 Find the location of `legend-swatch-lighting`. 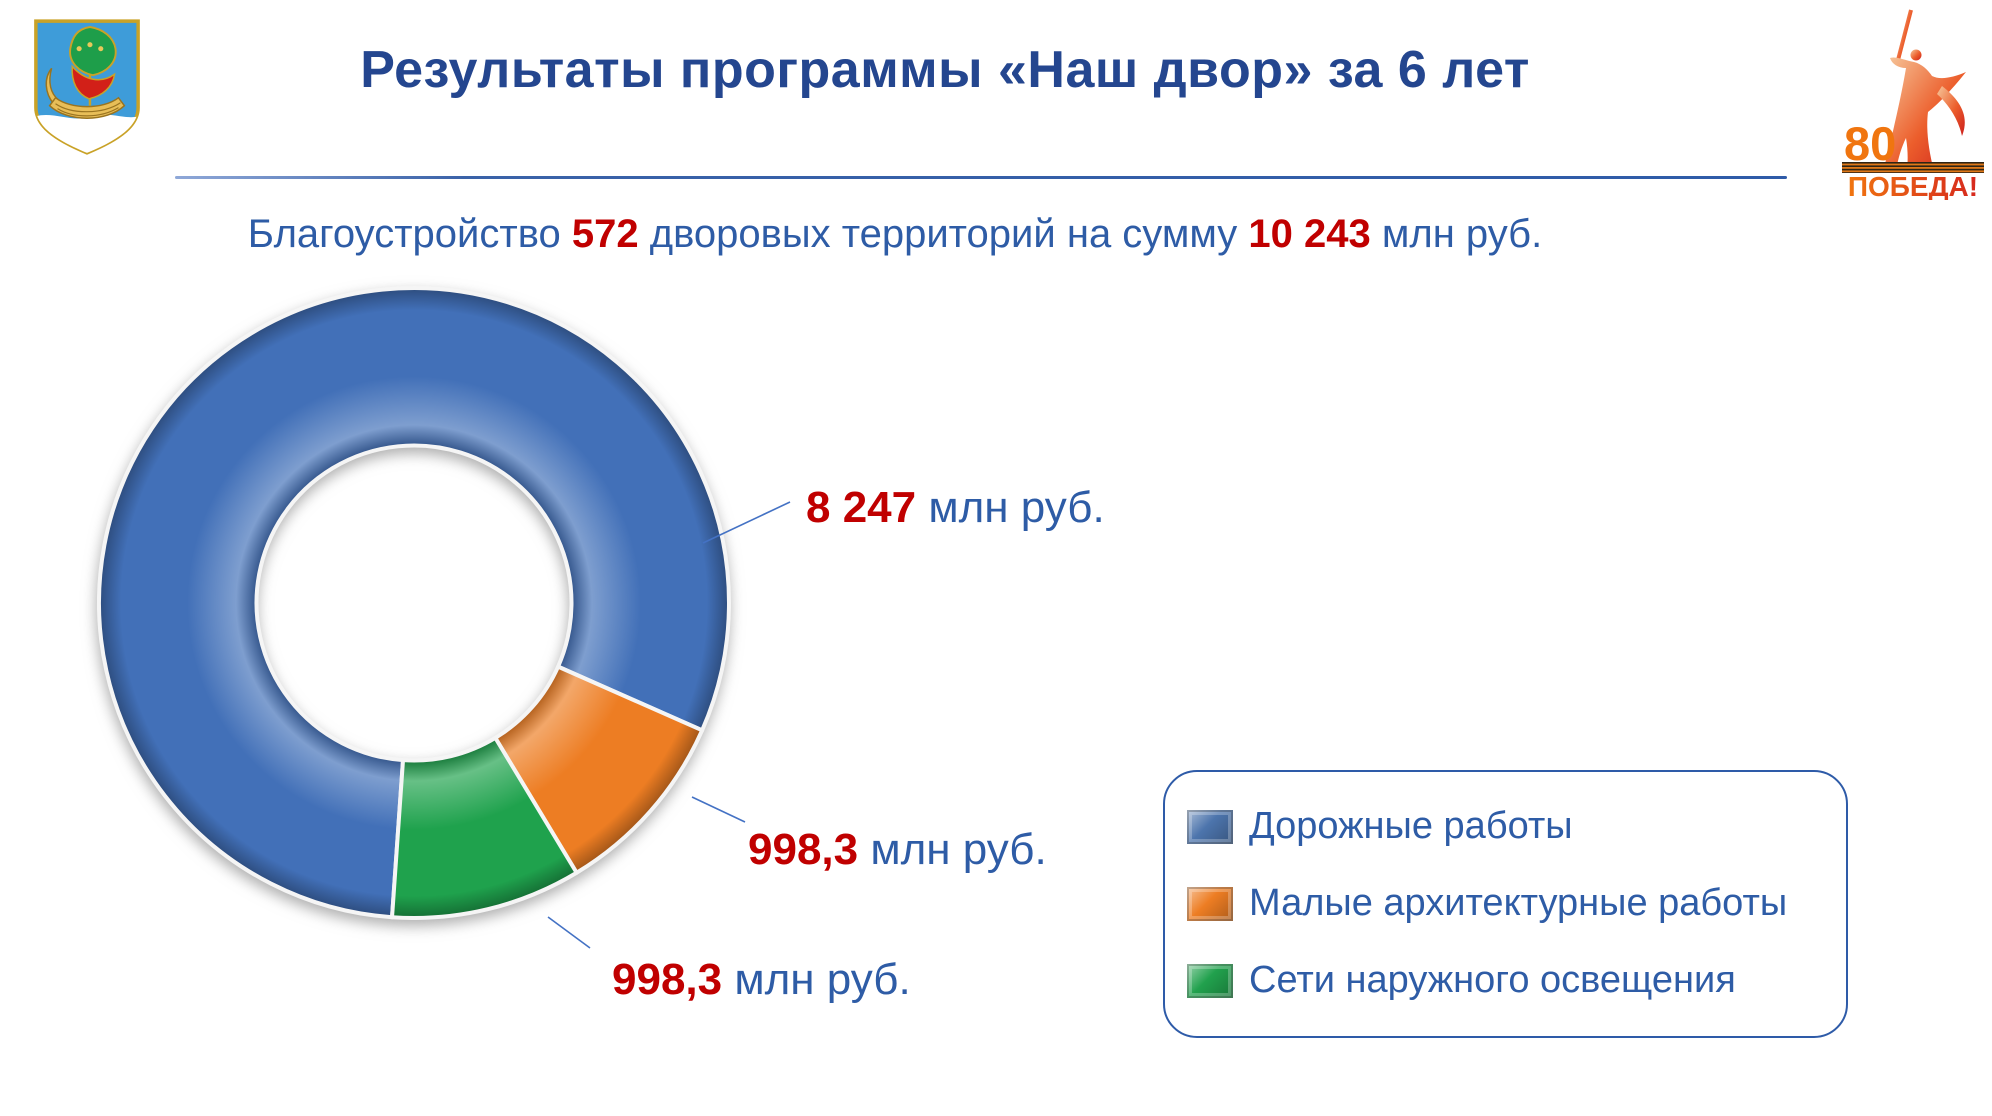

legend-swatch-lighting is located at coordinates (1210, 981).